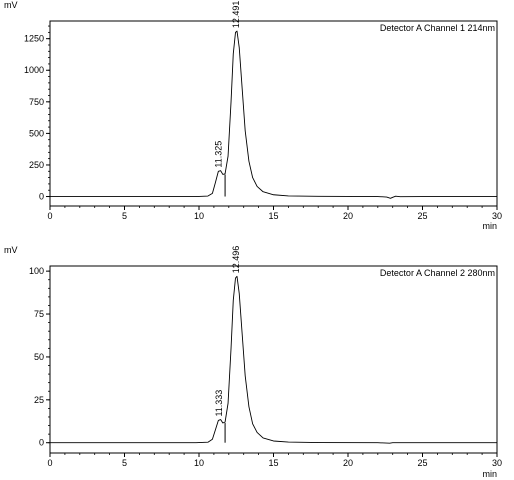  What do you see at coordinates (36, 102) in the screenshot?
I see `y-tick-label: 750` at bounding box center [36, 102].